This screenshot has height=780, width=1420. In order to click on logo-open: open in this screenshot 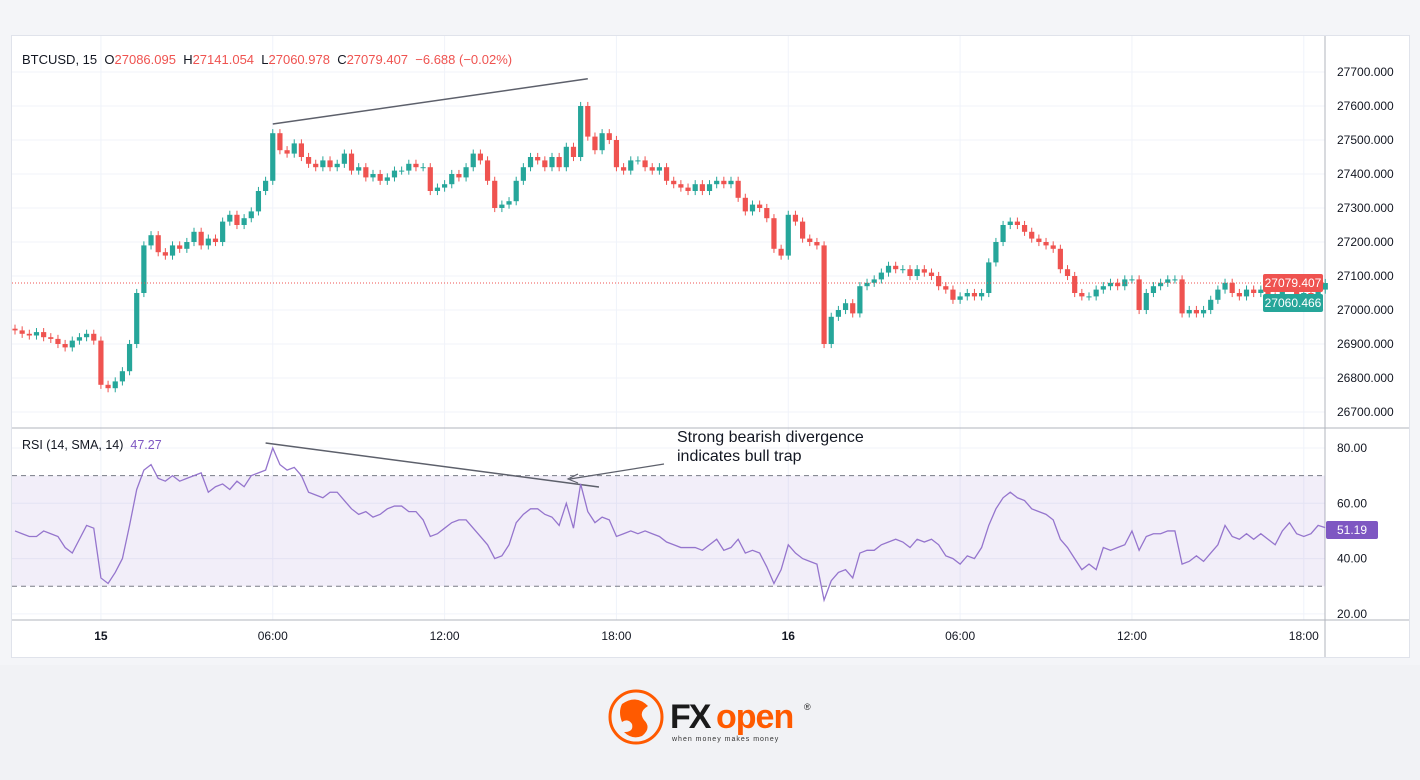, I will do `click(754, 717)`.